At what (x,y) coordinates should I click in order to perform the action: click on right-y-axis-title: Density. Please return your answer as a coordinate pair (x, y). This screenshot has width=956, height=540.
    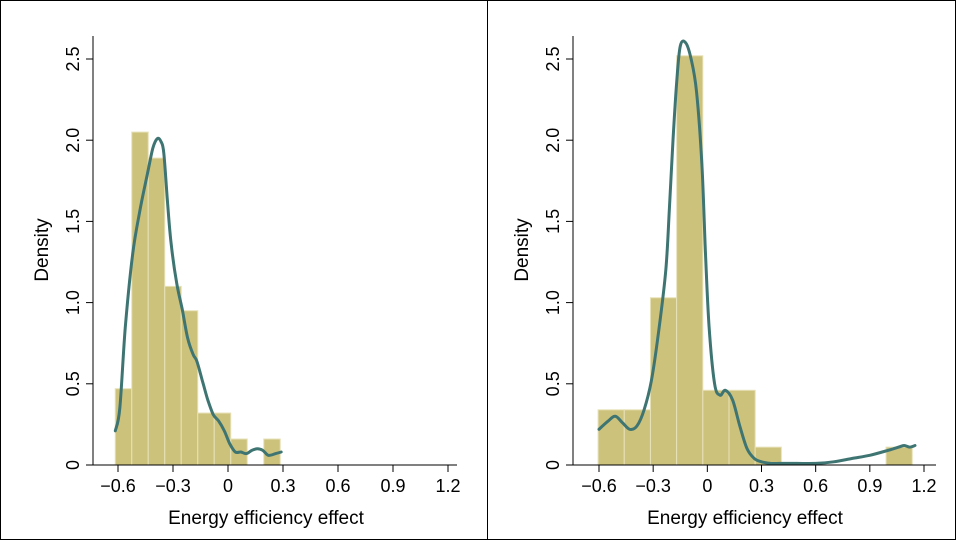
    Looking at the image, I should click on (522, 250).